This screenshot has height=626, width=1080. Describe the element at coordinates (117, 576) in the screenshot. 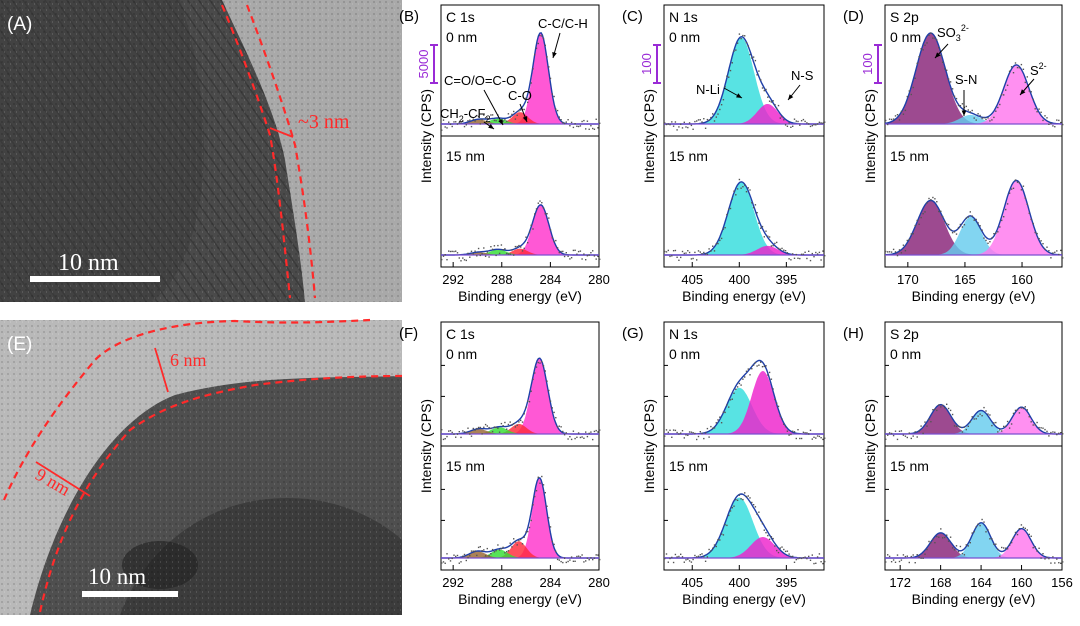

I see `scale-label-e: 10 nm` at that location.